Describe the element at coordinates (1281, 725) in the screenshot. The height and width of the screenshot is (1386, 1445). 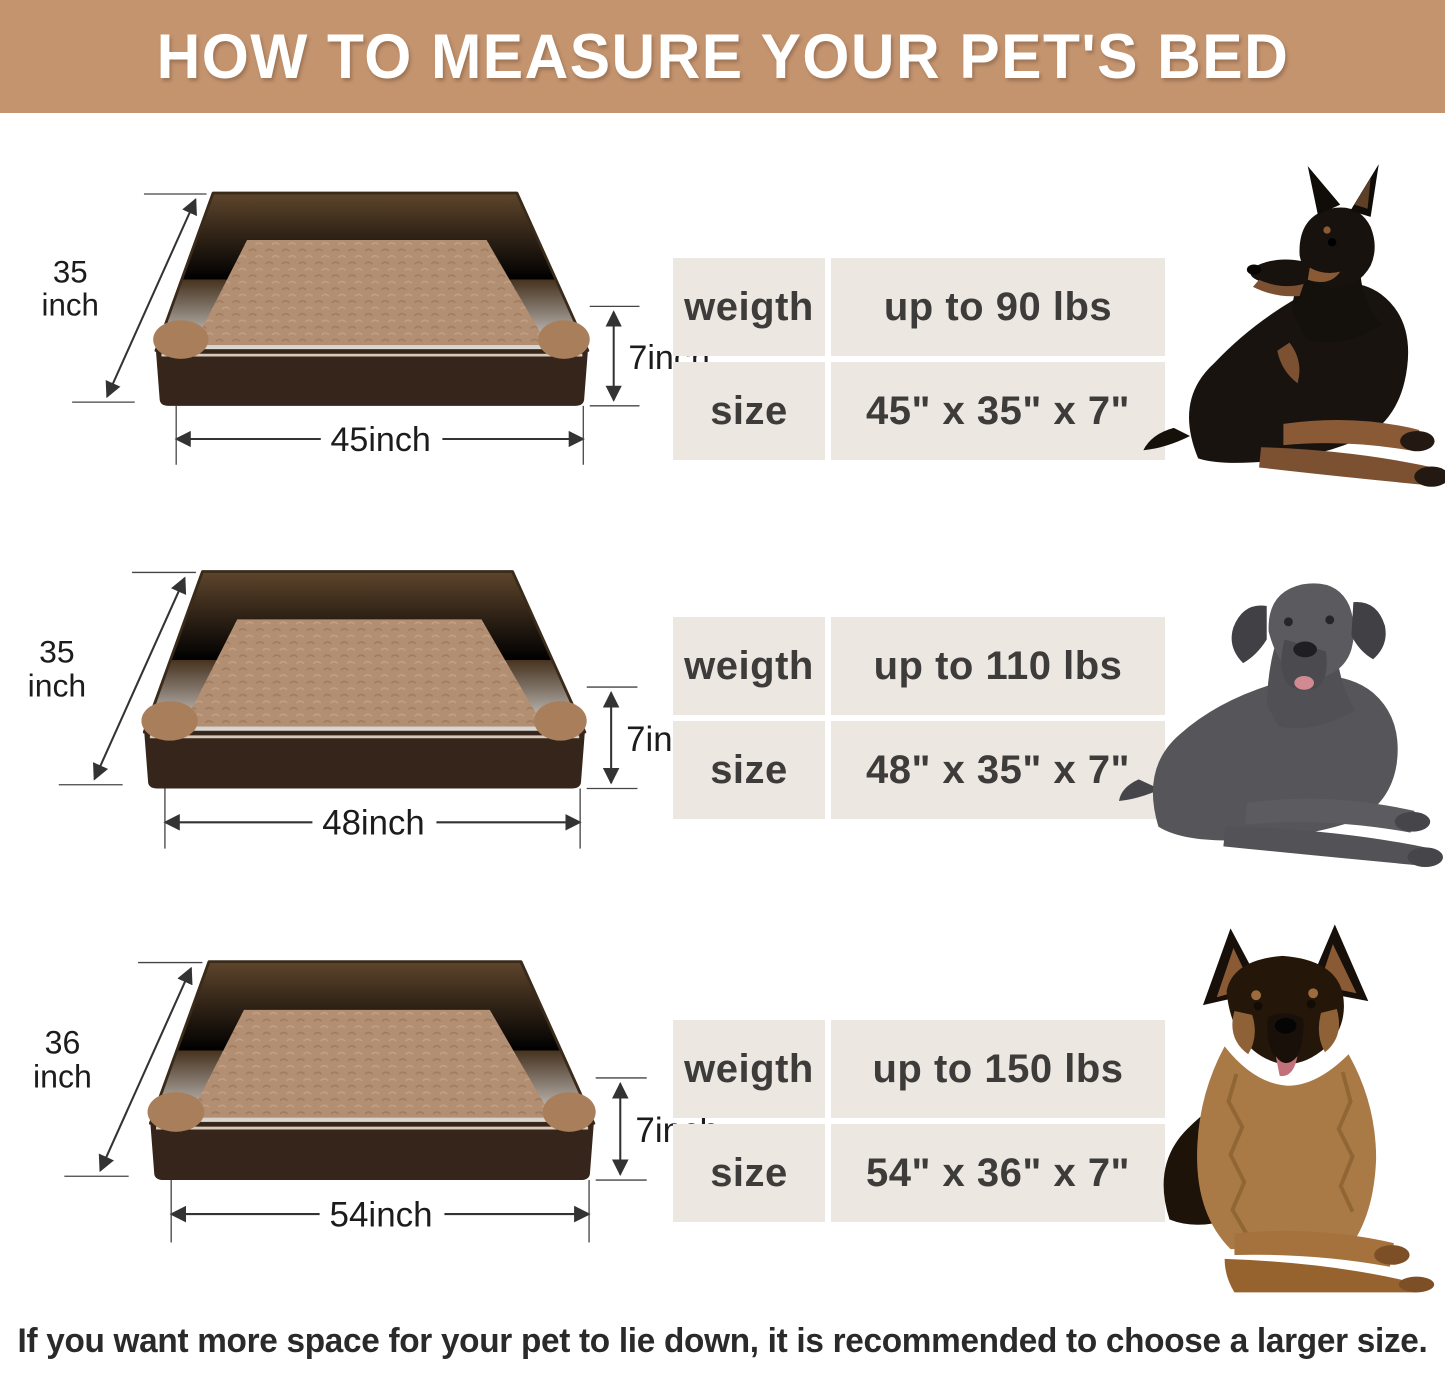
I see `dog-image-great-dane` at that location.